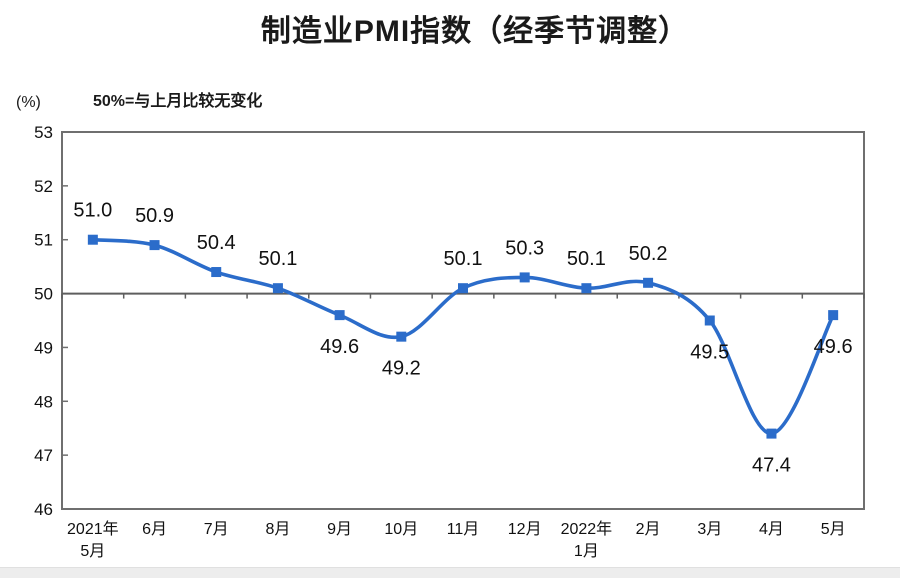  Describe the element at coordinates (43, 186) in the screenshot. I see `y-tick-label: 52` at that location.